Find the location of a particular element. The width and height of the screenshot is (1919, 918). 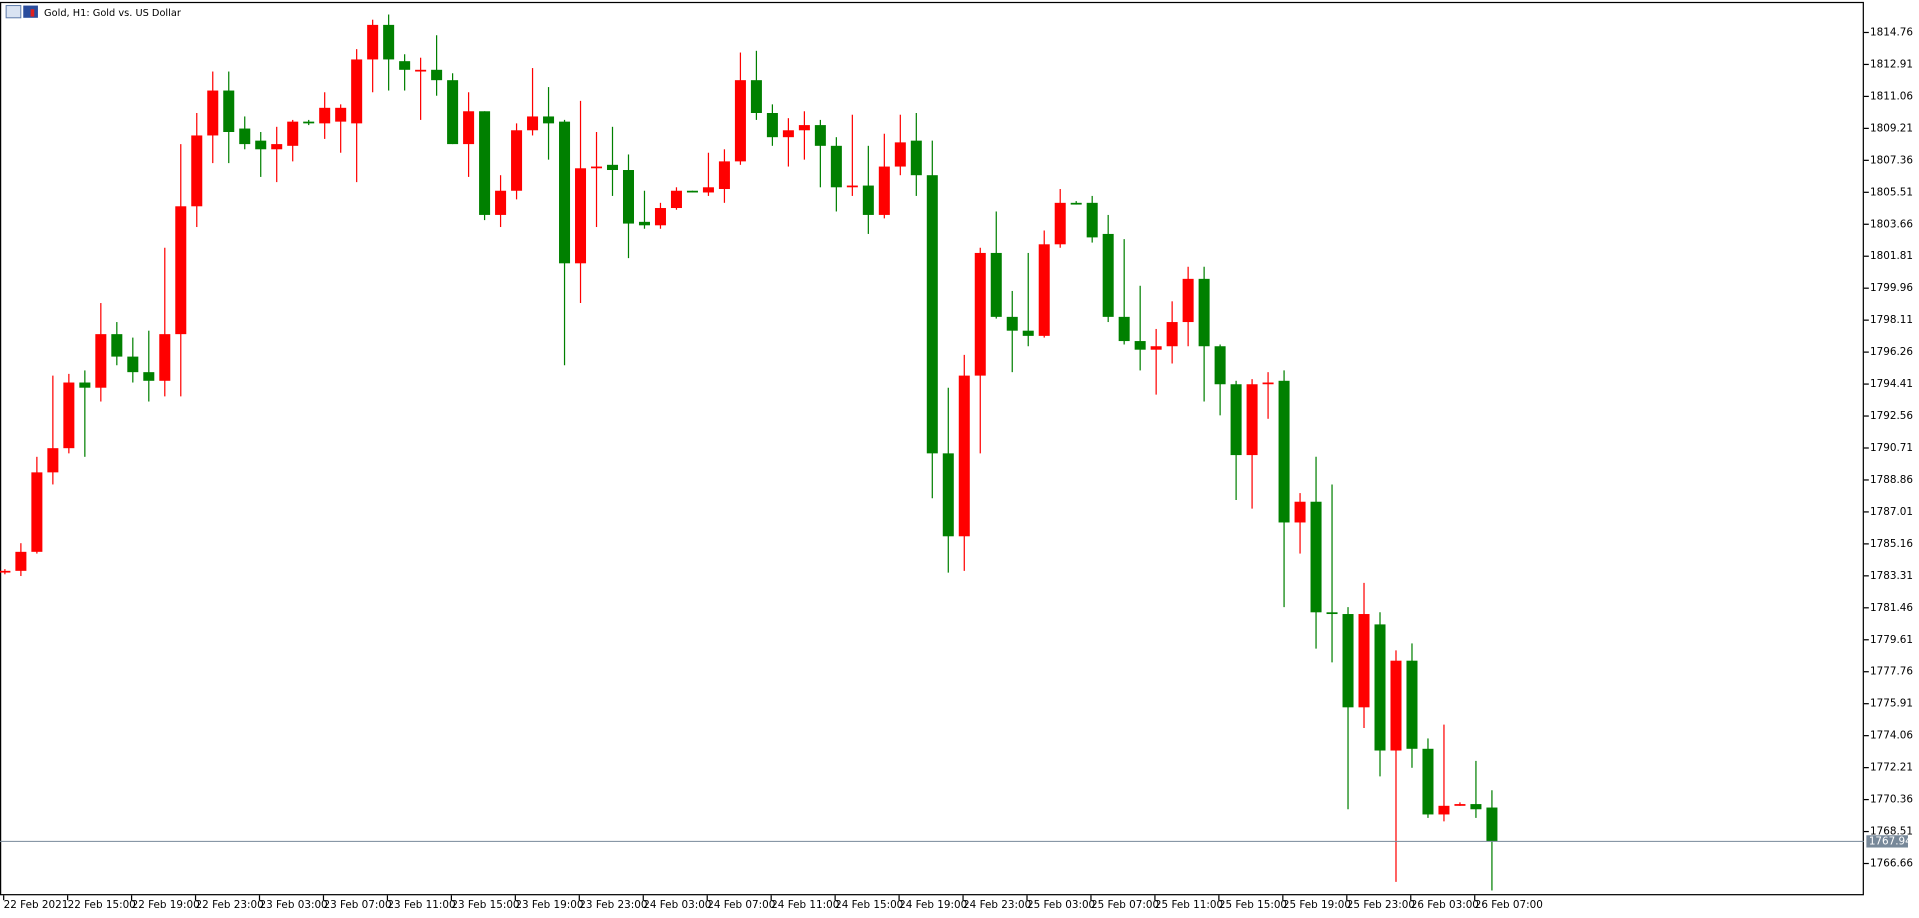

x-tick-label: 25 Feb 19:00 is located at coordinates (1317, 905).